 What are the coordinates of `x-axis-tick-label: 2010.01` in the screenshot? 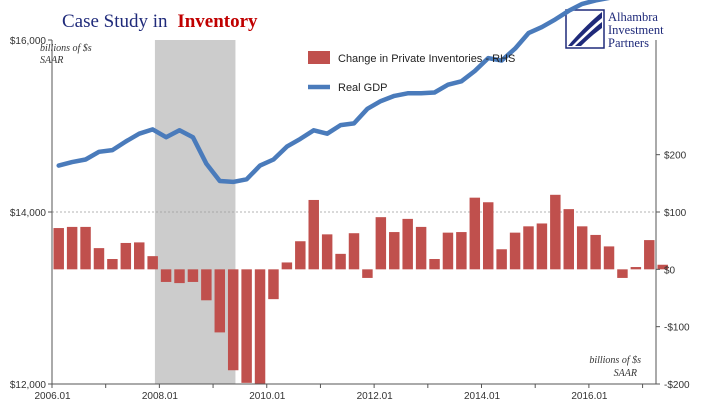 It's located at (267, 396).